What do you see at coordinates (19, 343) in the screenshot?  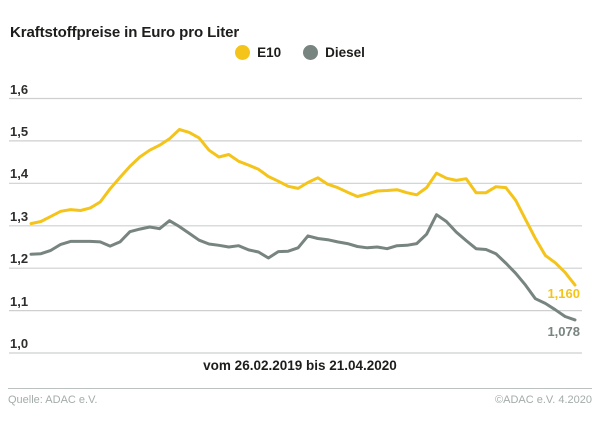 I see `y-axis-tick-label: 1,0` at bounding box center [19, 343].